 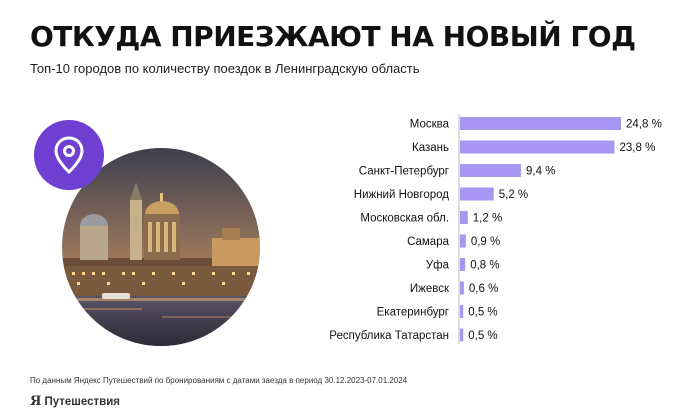 I want to click on category-label: Москва, so click(x=430, y=125).